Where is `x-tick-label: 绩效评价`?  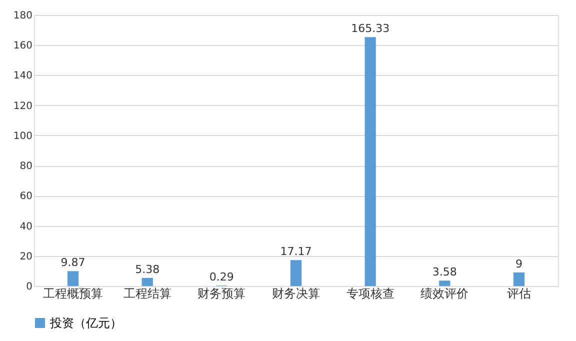 x-tick-label: 绩效评价 is located at coordinates (444, 293).